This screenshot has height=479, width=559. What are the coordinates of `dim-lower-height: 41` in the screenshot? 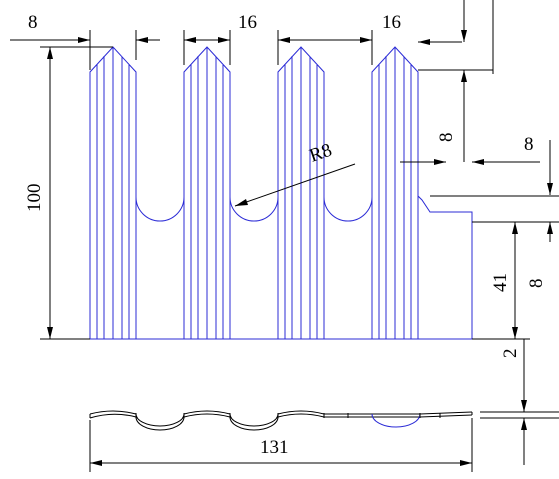 It's located at (504, 280).